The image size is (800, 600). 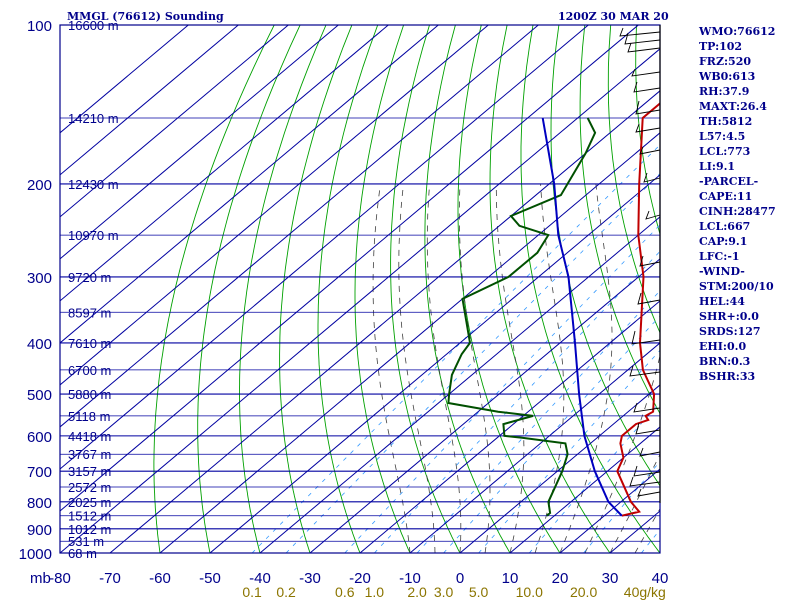 What do you see at coordinates (722, 136) in the screenshot?
I see `stability-index-line: L57:4.5` at bounding box center [722, 136].